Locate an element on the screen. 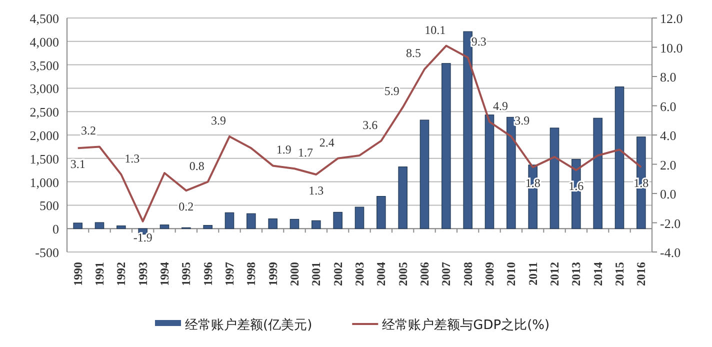  y-tick-label: 1,500 is located at coordinates (44, 158).